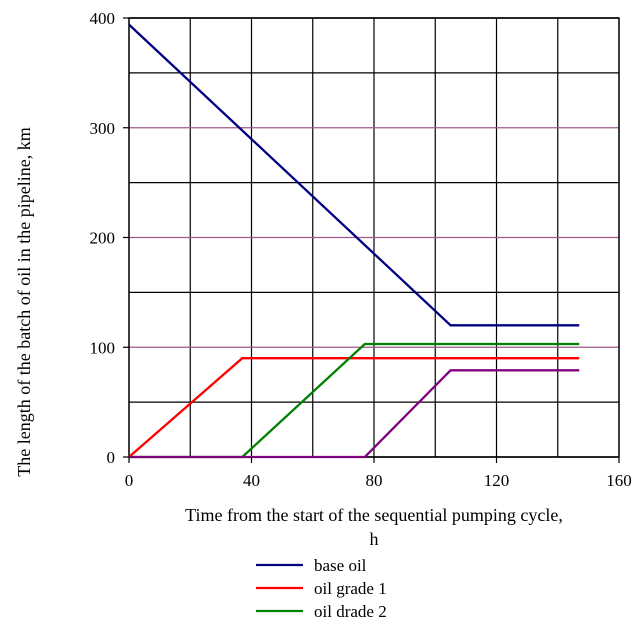  I want to click on x-tick-label: 160, so click(619, 480).